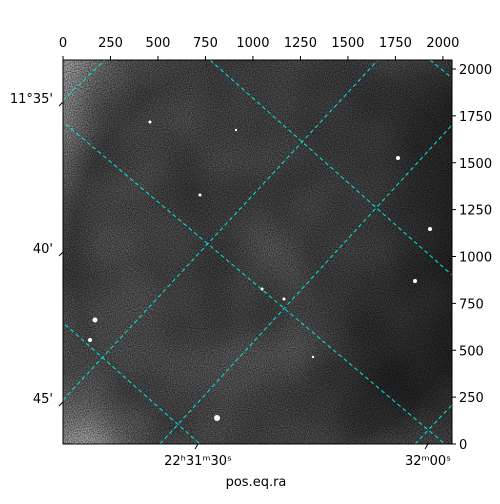 The width and height of the screenshot is (500, 504). I want to click on x-tick-label: 2000, so click(442, 43).